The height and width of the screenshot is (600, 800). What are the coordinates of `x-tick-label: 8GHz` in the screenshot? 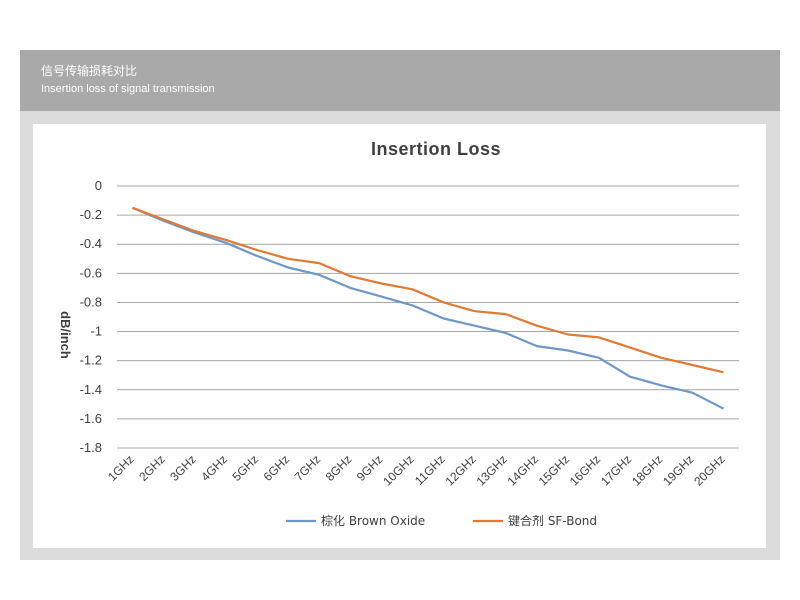 It's located at (339, 468).